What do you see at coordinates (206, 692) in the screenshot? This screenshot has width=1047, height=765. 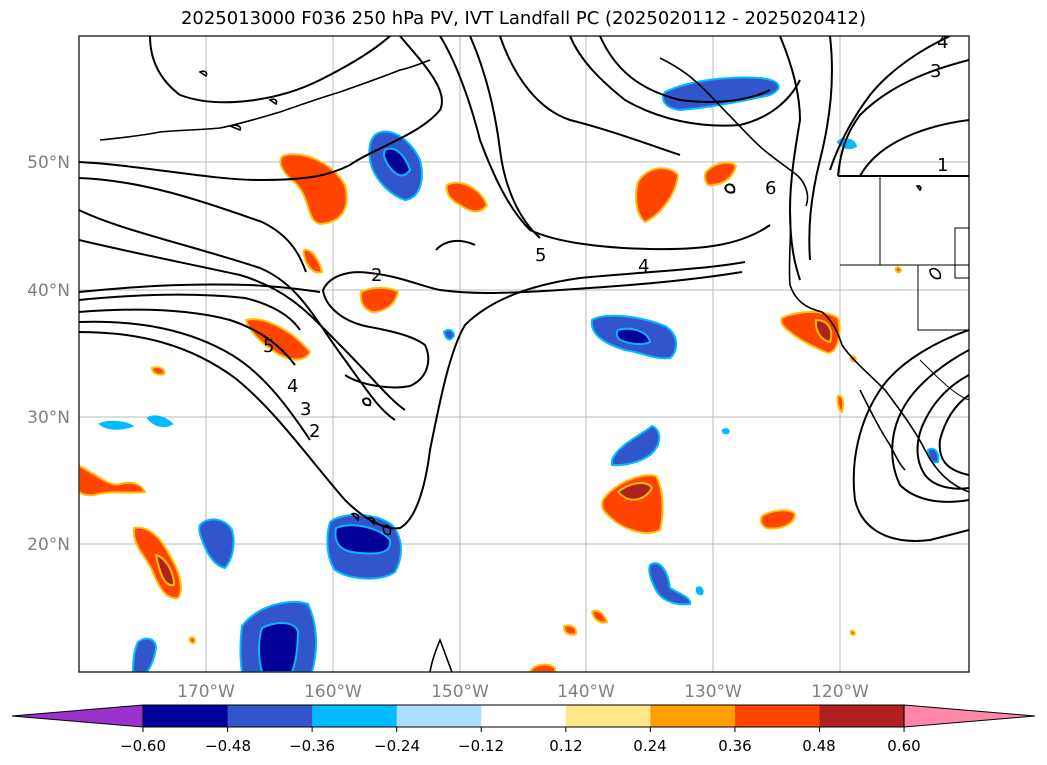 I see `lon-label: 170°W` at bounding box center [206, 692].